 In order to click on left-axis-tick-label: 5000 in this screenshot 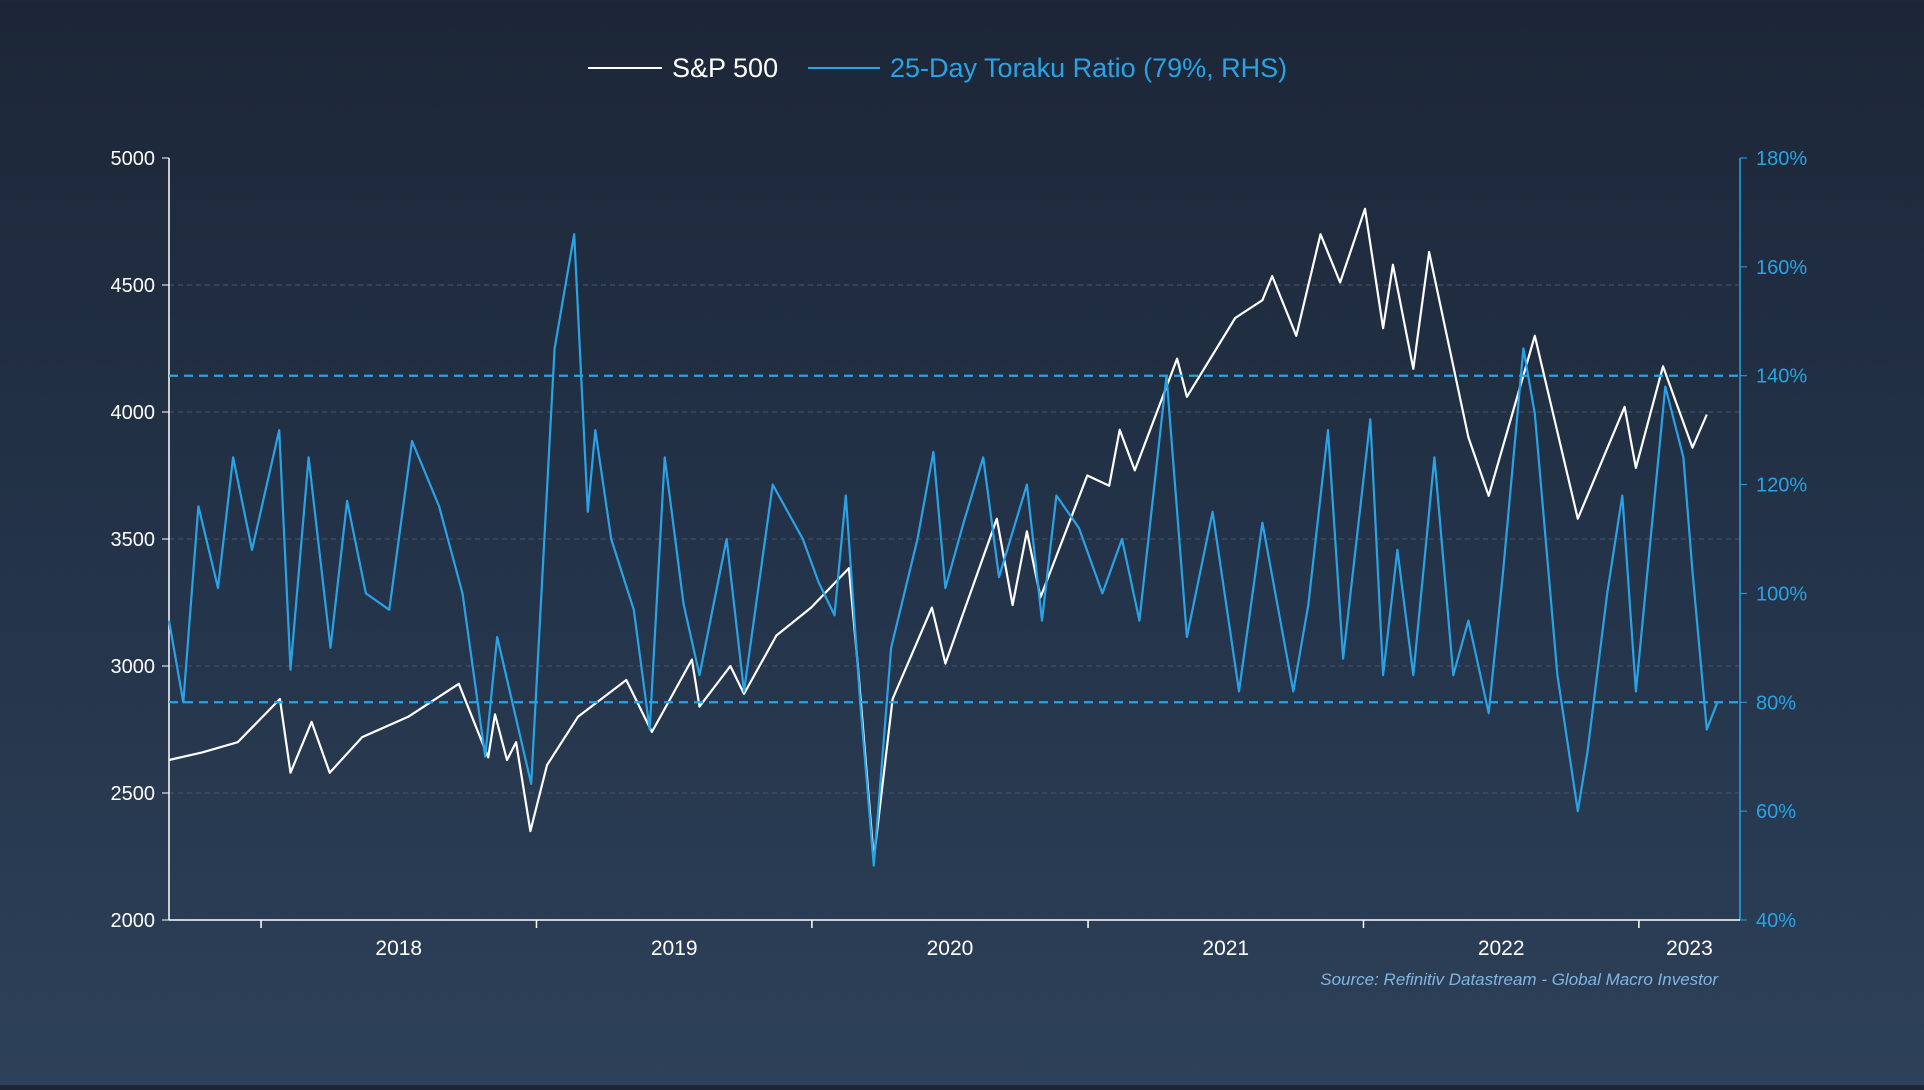, I will do `click(133, 159)`.